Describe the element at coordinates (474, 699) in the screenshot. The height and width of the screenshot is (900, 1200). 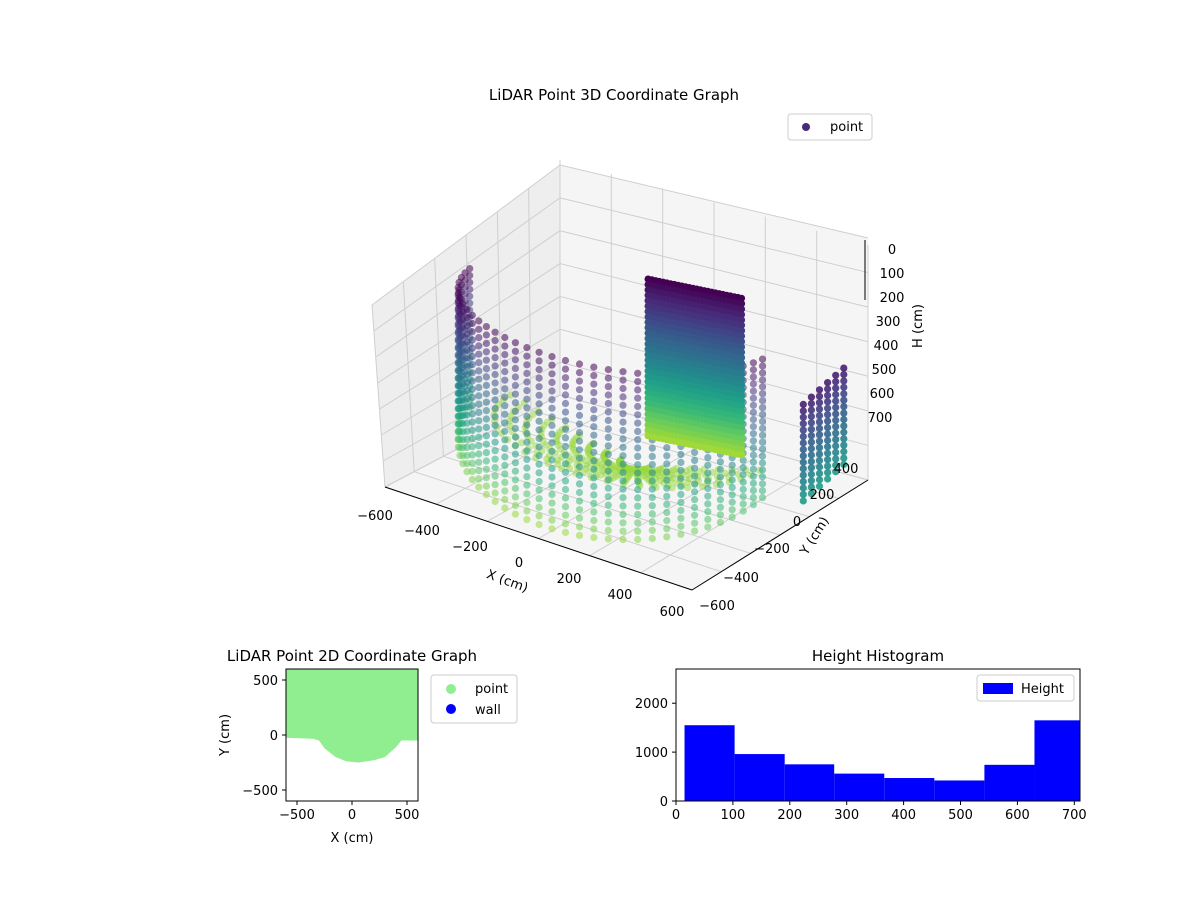
I see `legend-2d: point wall` at that location.